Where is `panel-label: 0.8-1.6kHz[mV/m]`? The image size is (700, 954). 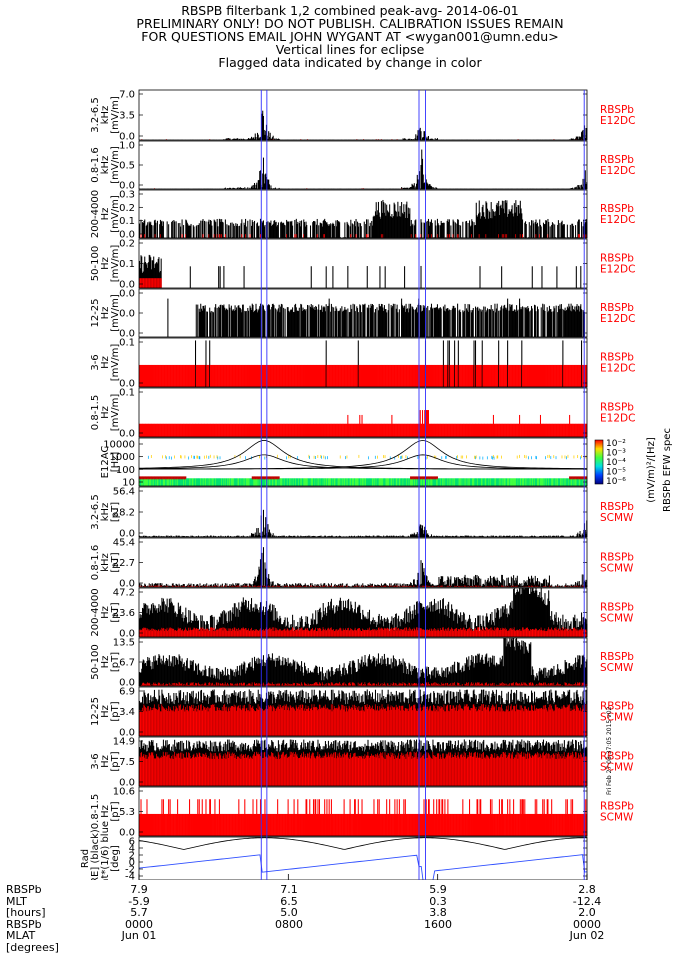 panel-label: 0.8-1.6kHz[mV/m] is located at coordinates (105, 165).